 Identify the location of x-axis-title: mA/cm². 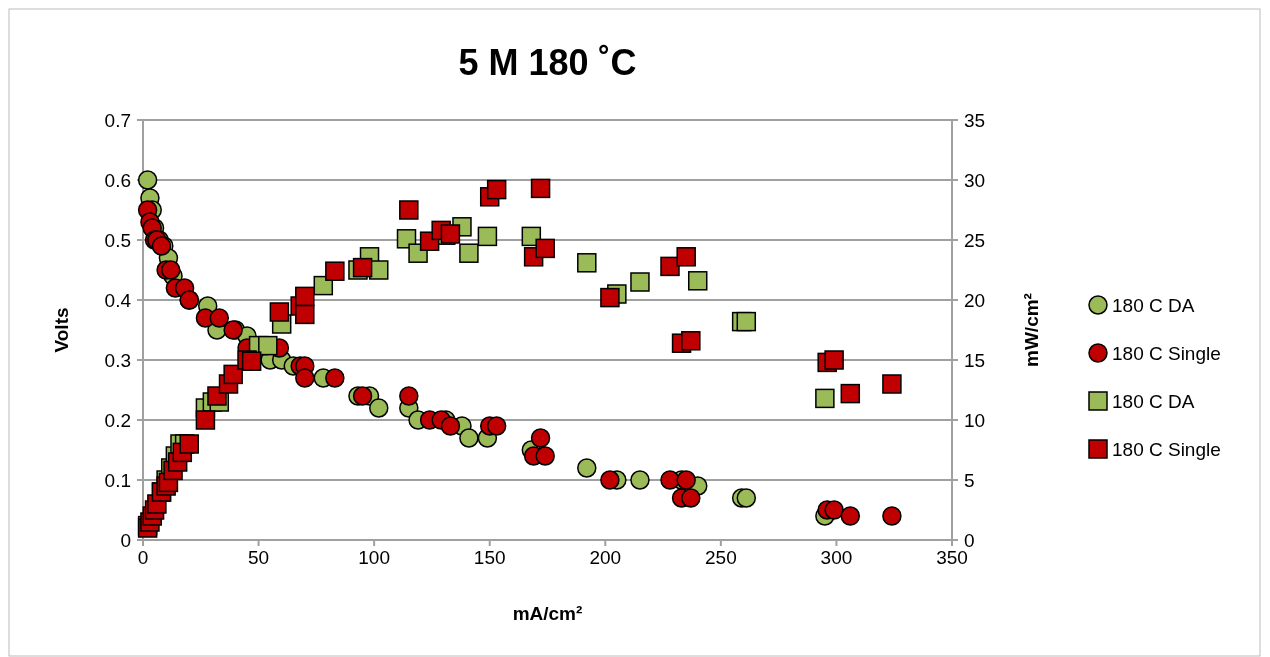
(547, 613).